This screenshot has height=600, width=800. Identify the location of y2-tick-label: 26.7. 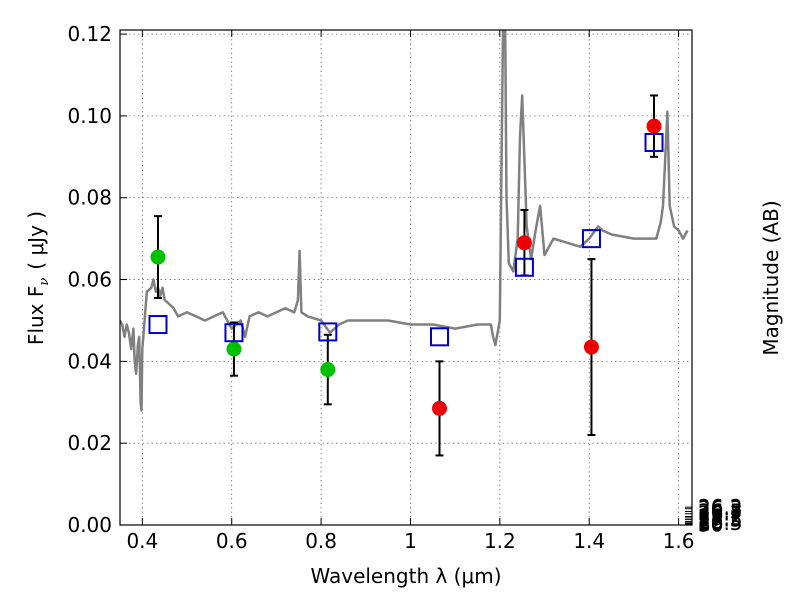
(720, 514).